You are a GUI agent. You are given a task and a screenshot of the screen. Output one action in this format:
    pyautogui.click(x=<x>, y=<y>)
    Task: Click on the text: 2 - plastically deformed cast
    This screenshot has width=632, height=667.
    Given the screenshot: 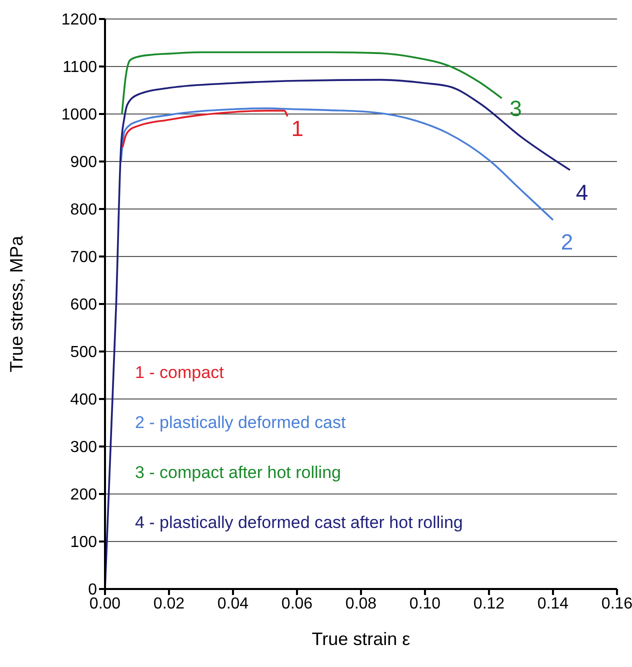 What is the action you would take?
    pyautogui.click(x=241, y=423)
    